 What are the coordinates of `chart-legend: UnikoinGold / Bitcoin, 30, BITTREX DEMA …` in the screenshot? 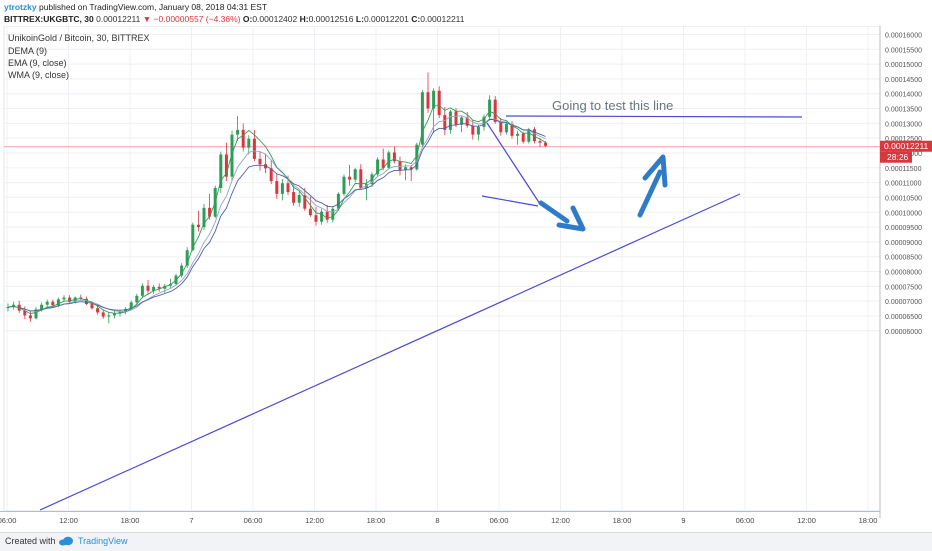 It's located at (79, 56).